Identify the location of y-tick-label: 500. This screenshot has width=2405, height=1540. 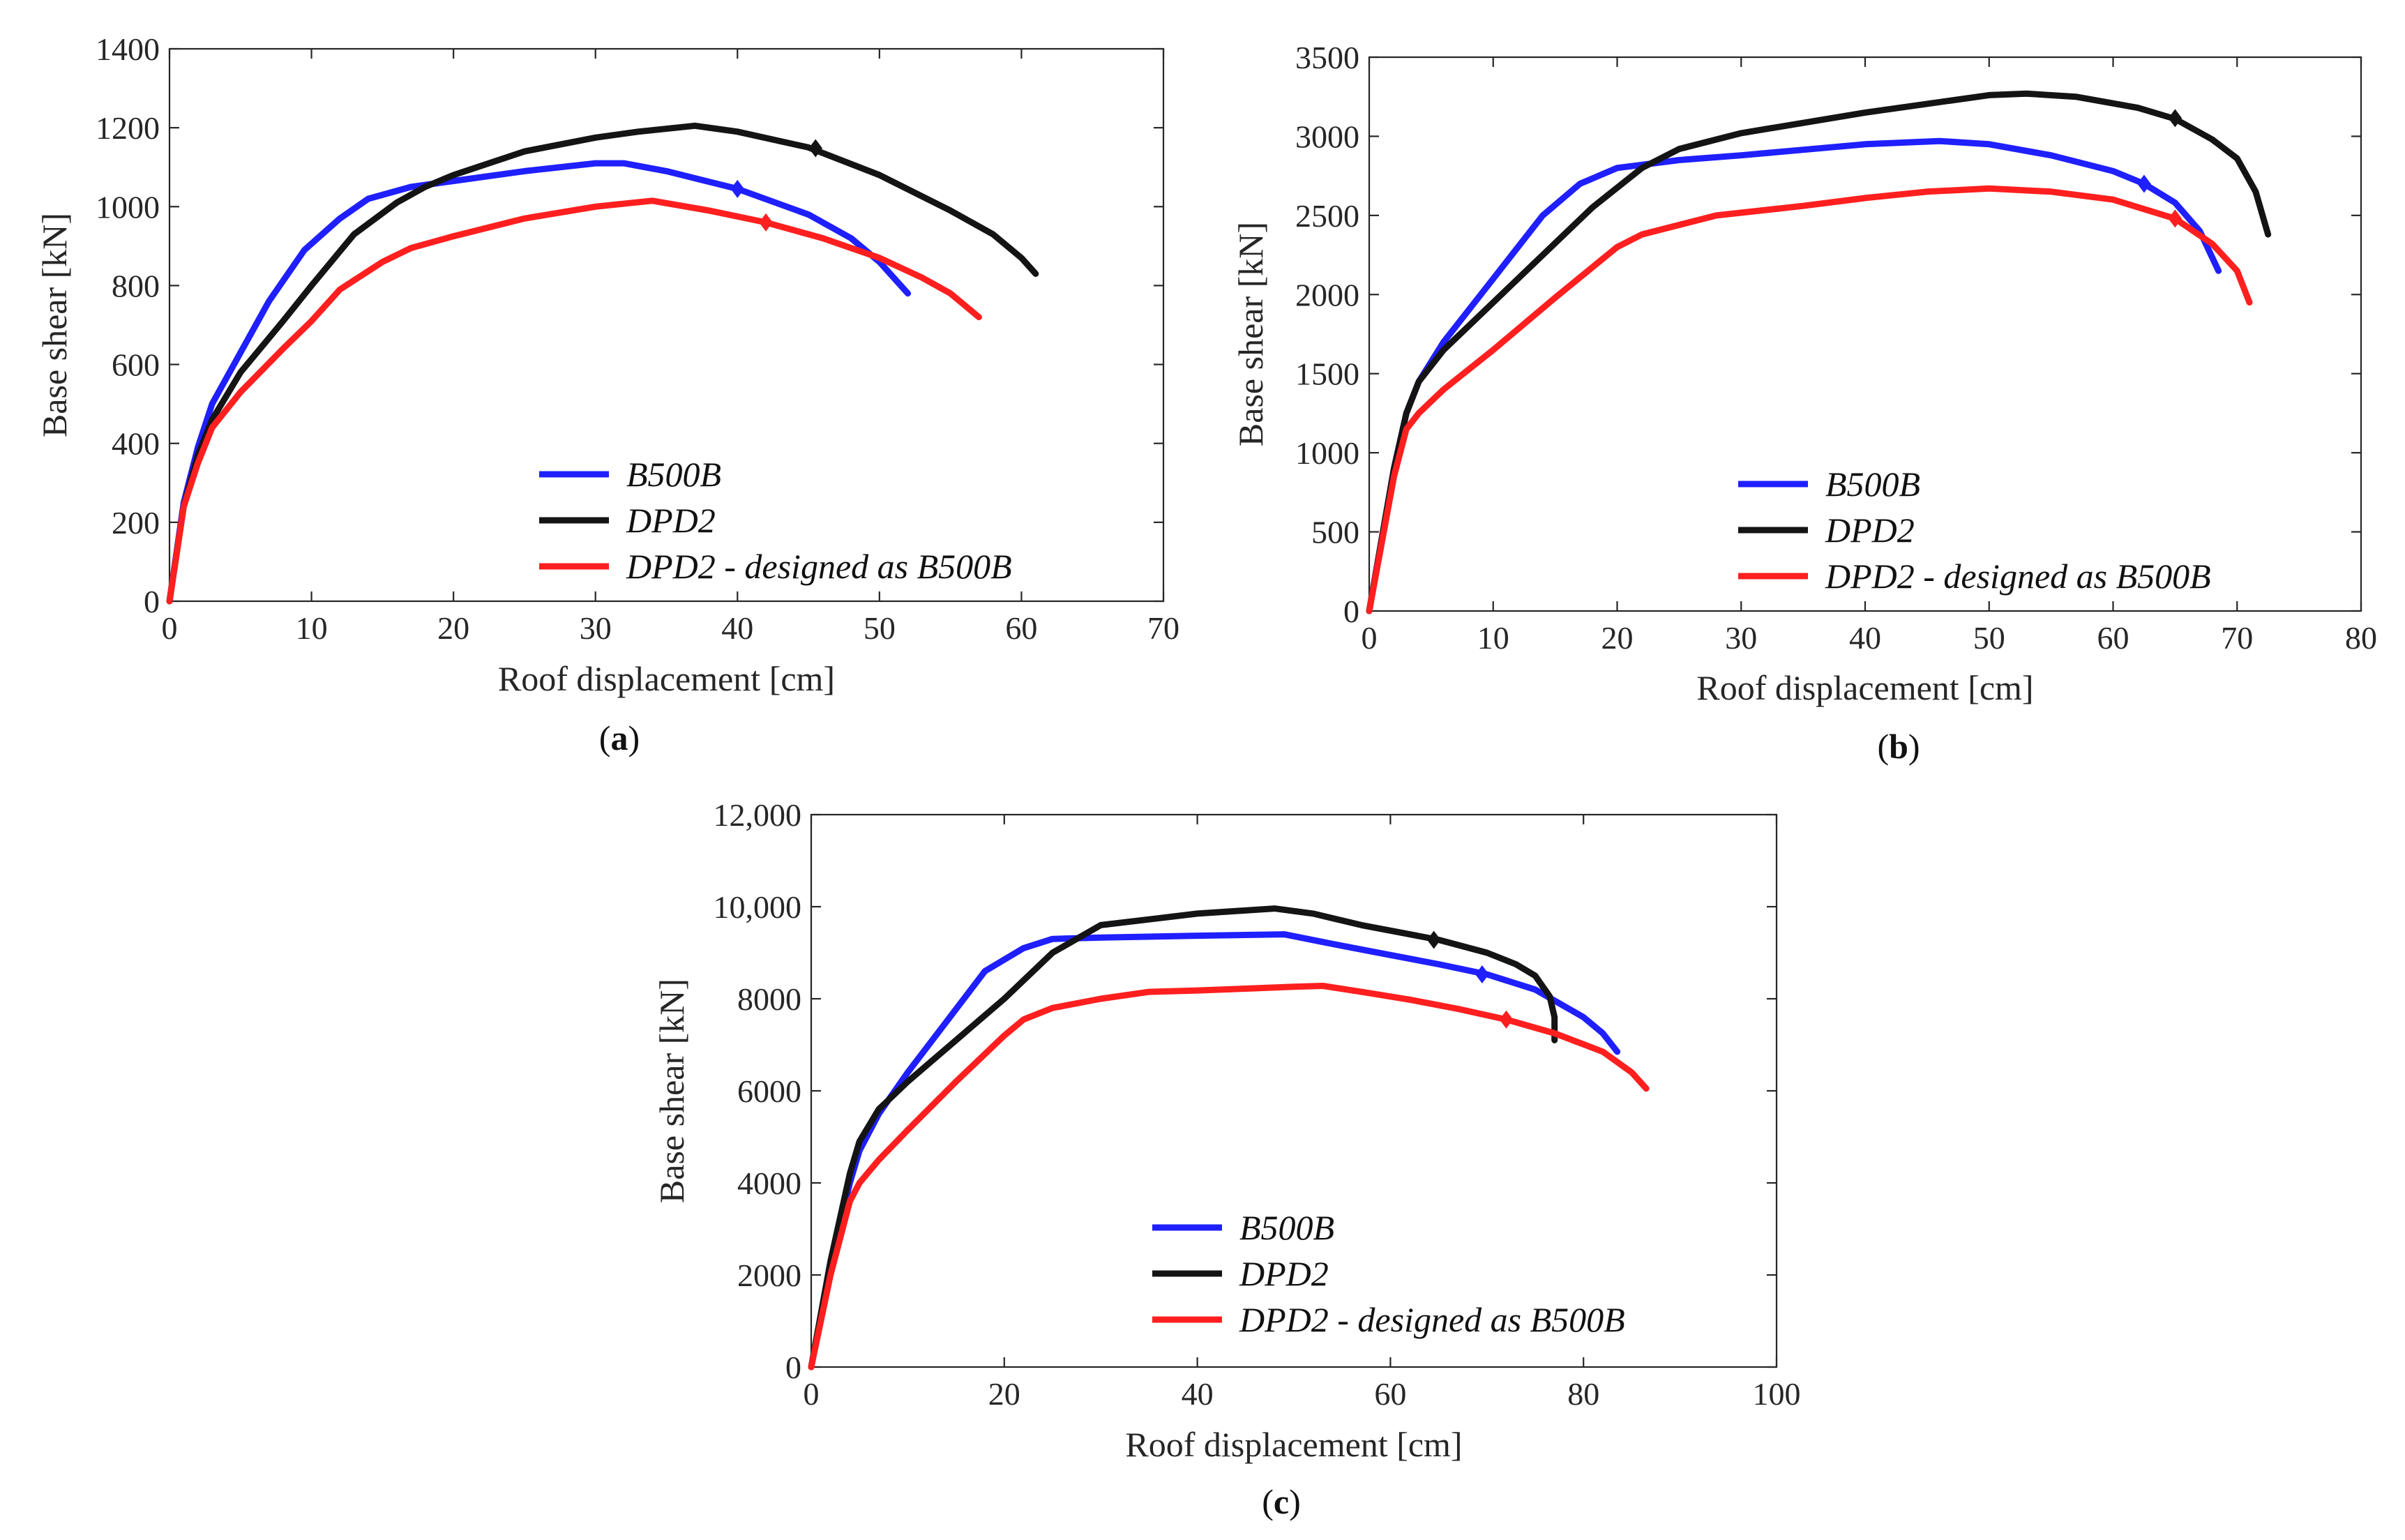
(1335, 532).